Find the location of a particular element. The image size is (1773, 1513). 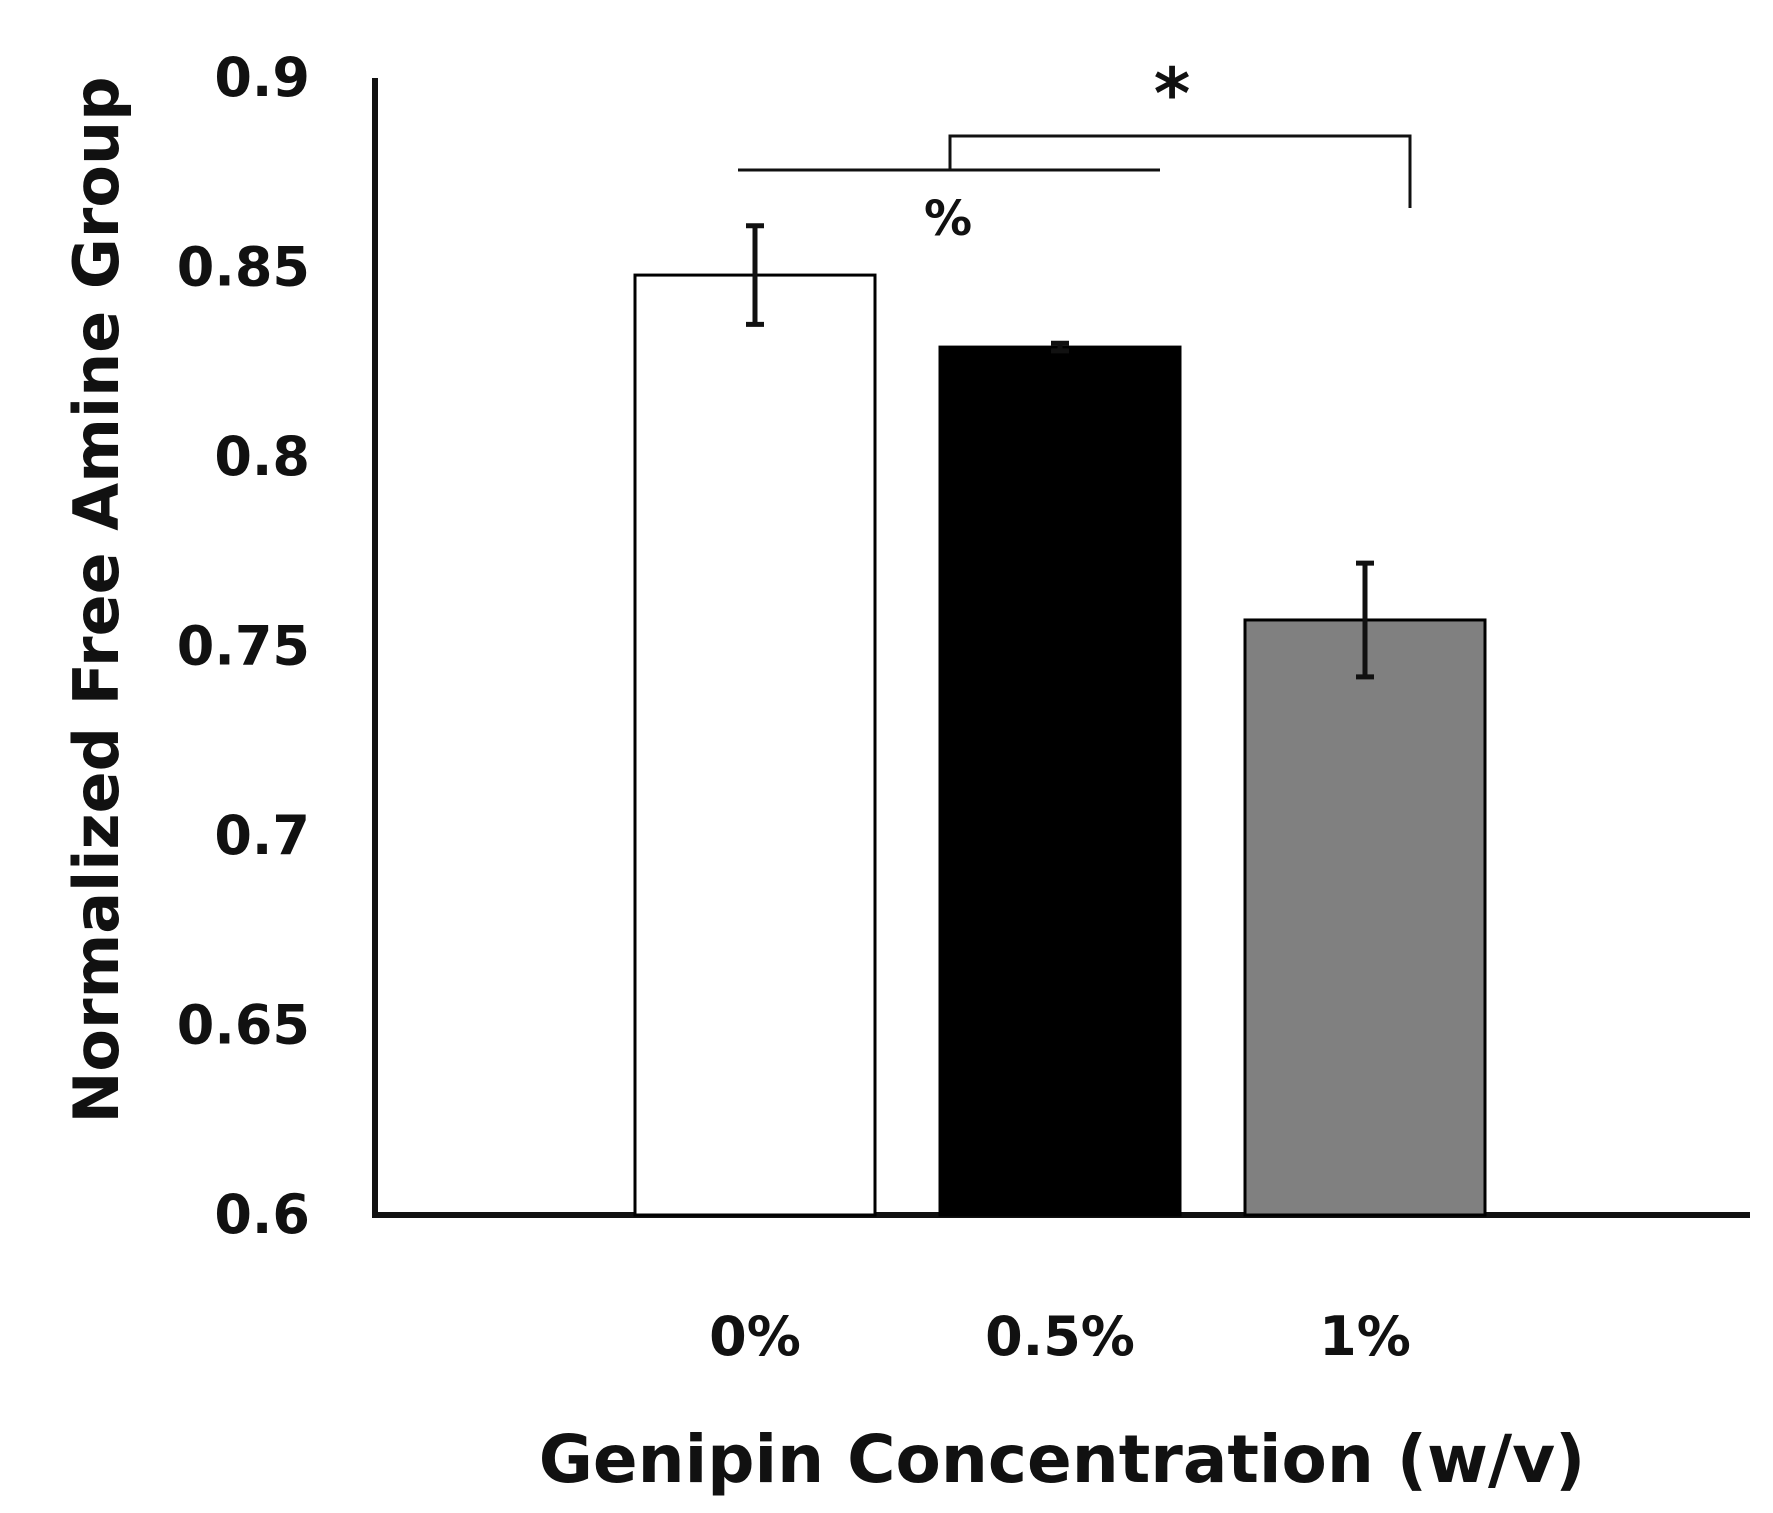

bar-0pct is located at coordinates (755, 745).